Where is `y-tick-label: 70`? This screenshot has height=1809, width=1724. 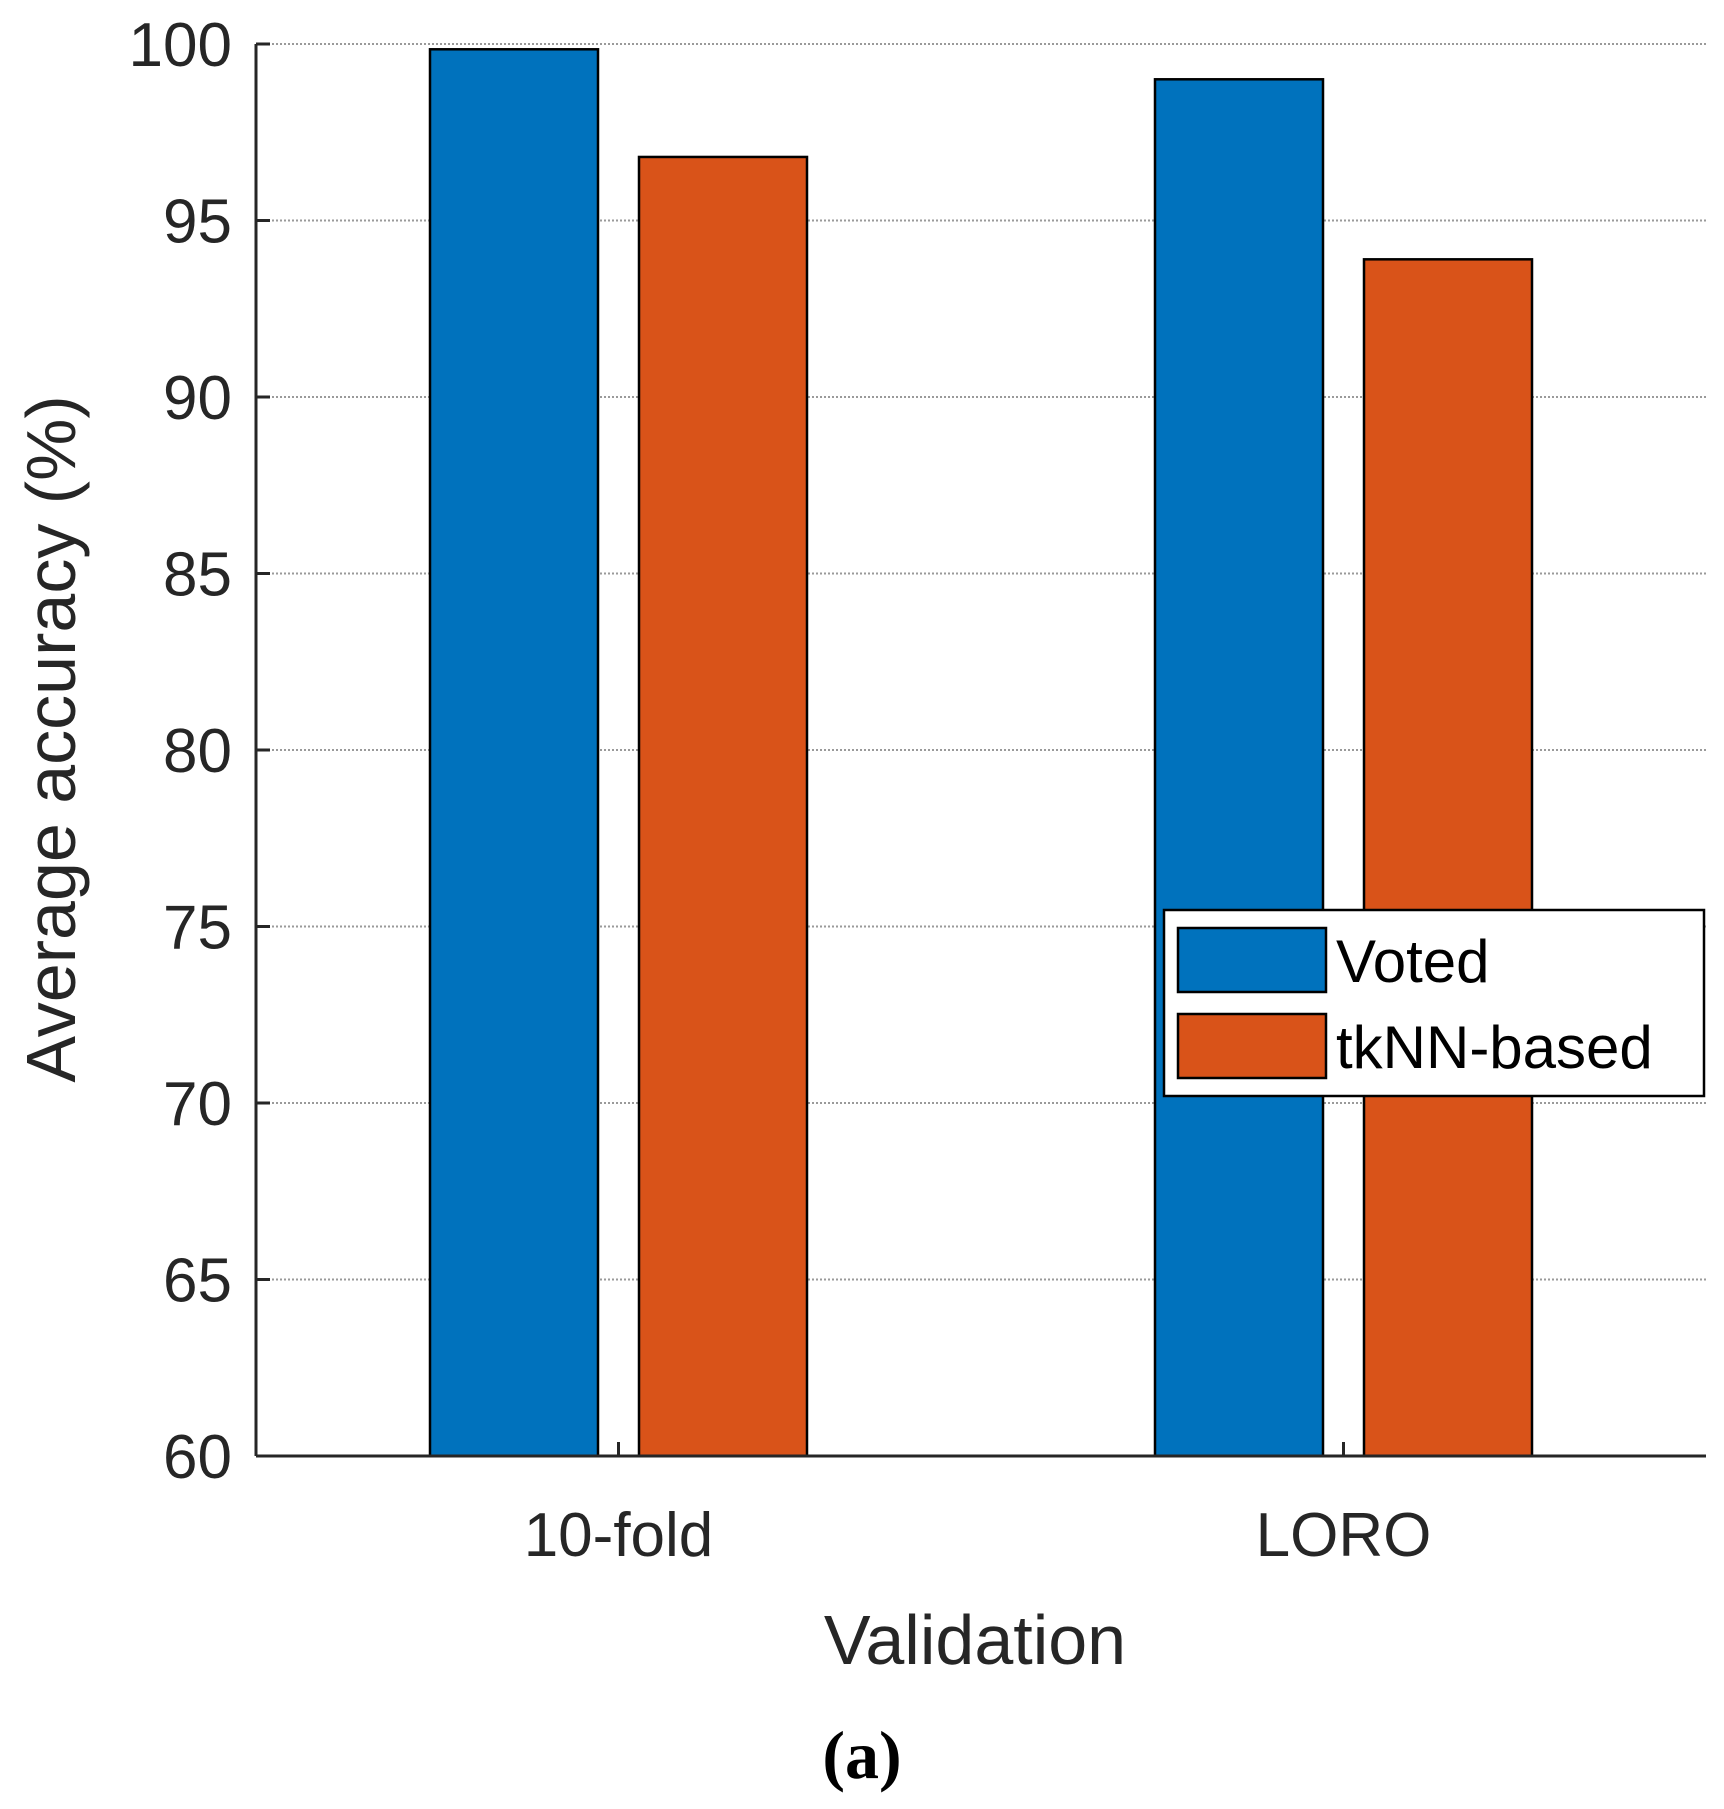
y-tick-label: 70 is located at coordinates (197, 1104).